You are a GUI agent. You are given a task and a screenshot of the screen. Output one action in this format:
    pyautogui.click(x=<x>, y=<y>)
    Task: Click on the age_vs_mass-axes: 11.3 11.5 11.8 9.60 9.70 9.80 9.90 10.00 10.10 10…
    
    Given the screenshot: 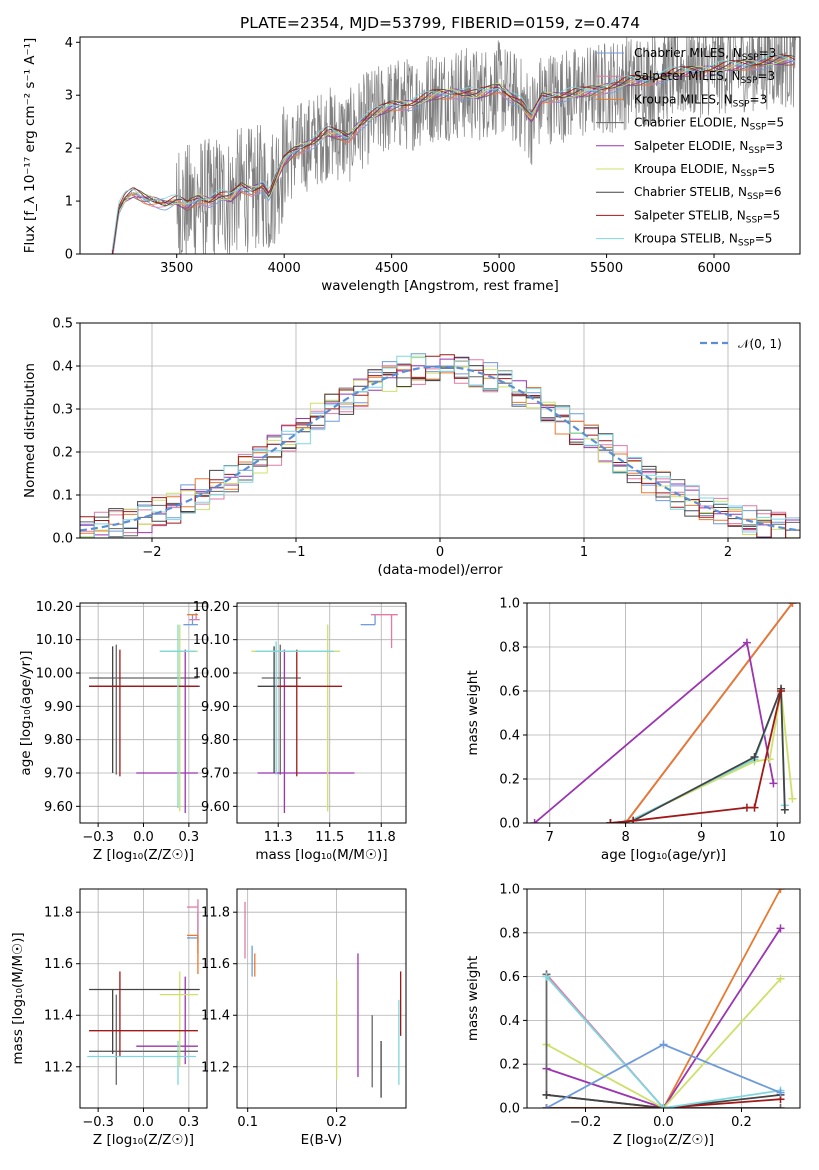 What is the action you would take?
    pyautogui.click(x=299, y=731)
    